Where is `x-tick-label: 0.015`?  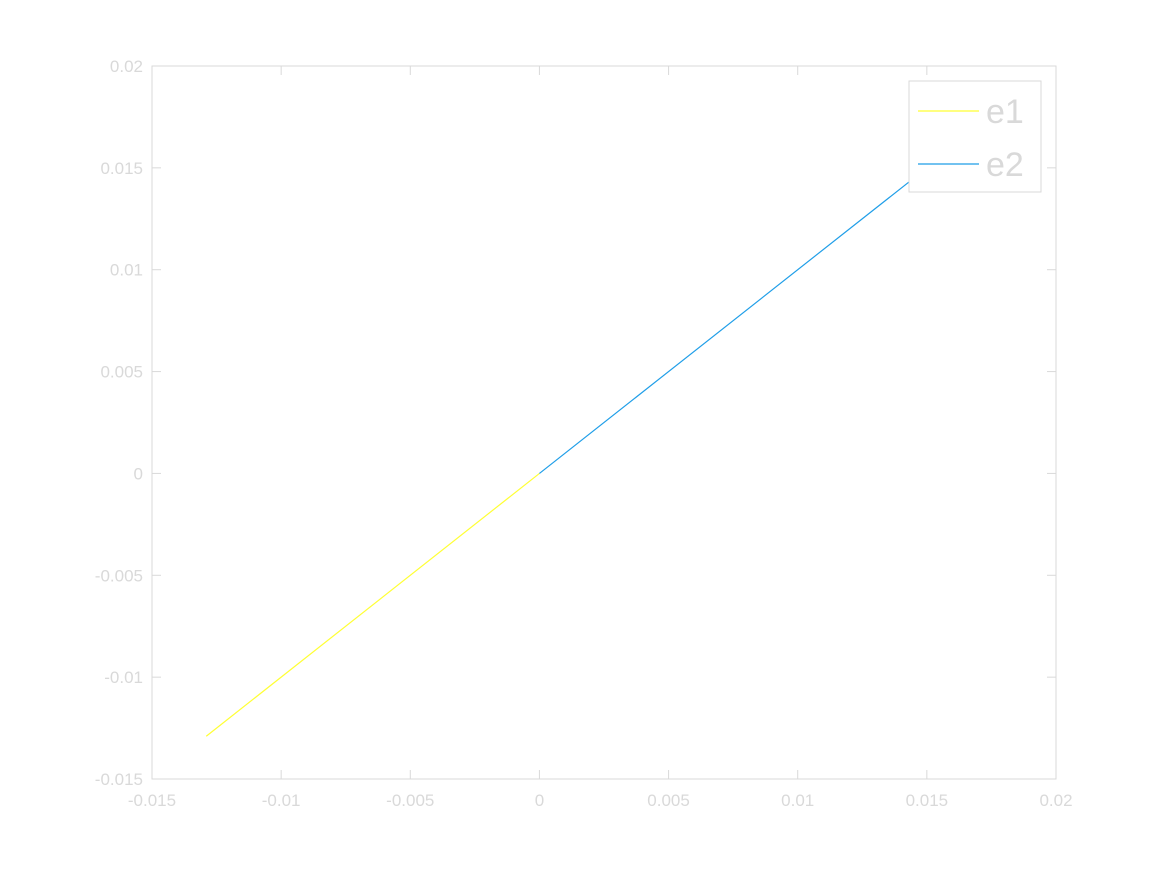 x-tick-label: 0.015 is located at coordinates (927, 800).